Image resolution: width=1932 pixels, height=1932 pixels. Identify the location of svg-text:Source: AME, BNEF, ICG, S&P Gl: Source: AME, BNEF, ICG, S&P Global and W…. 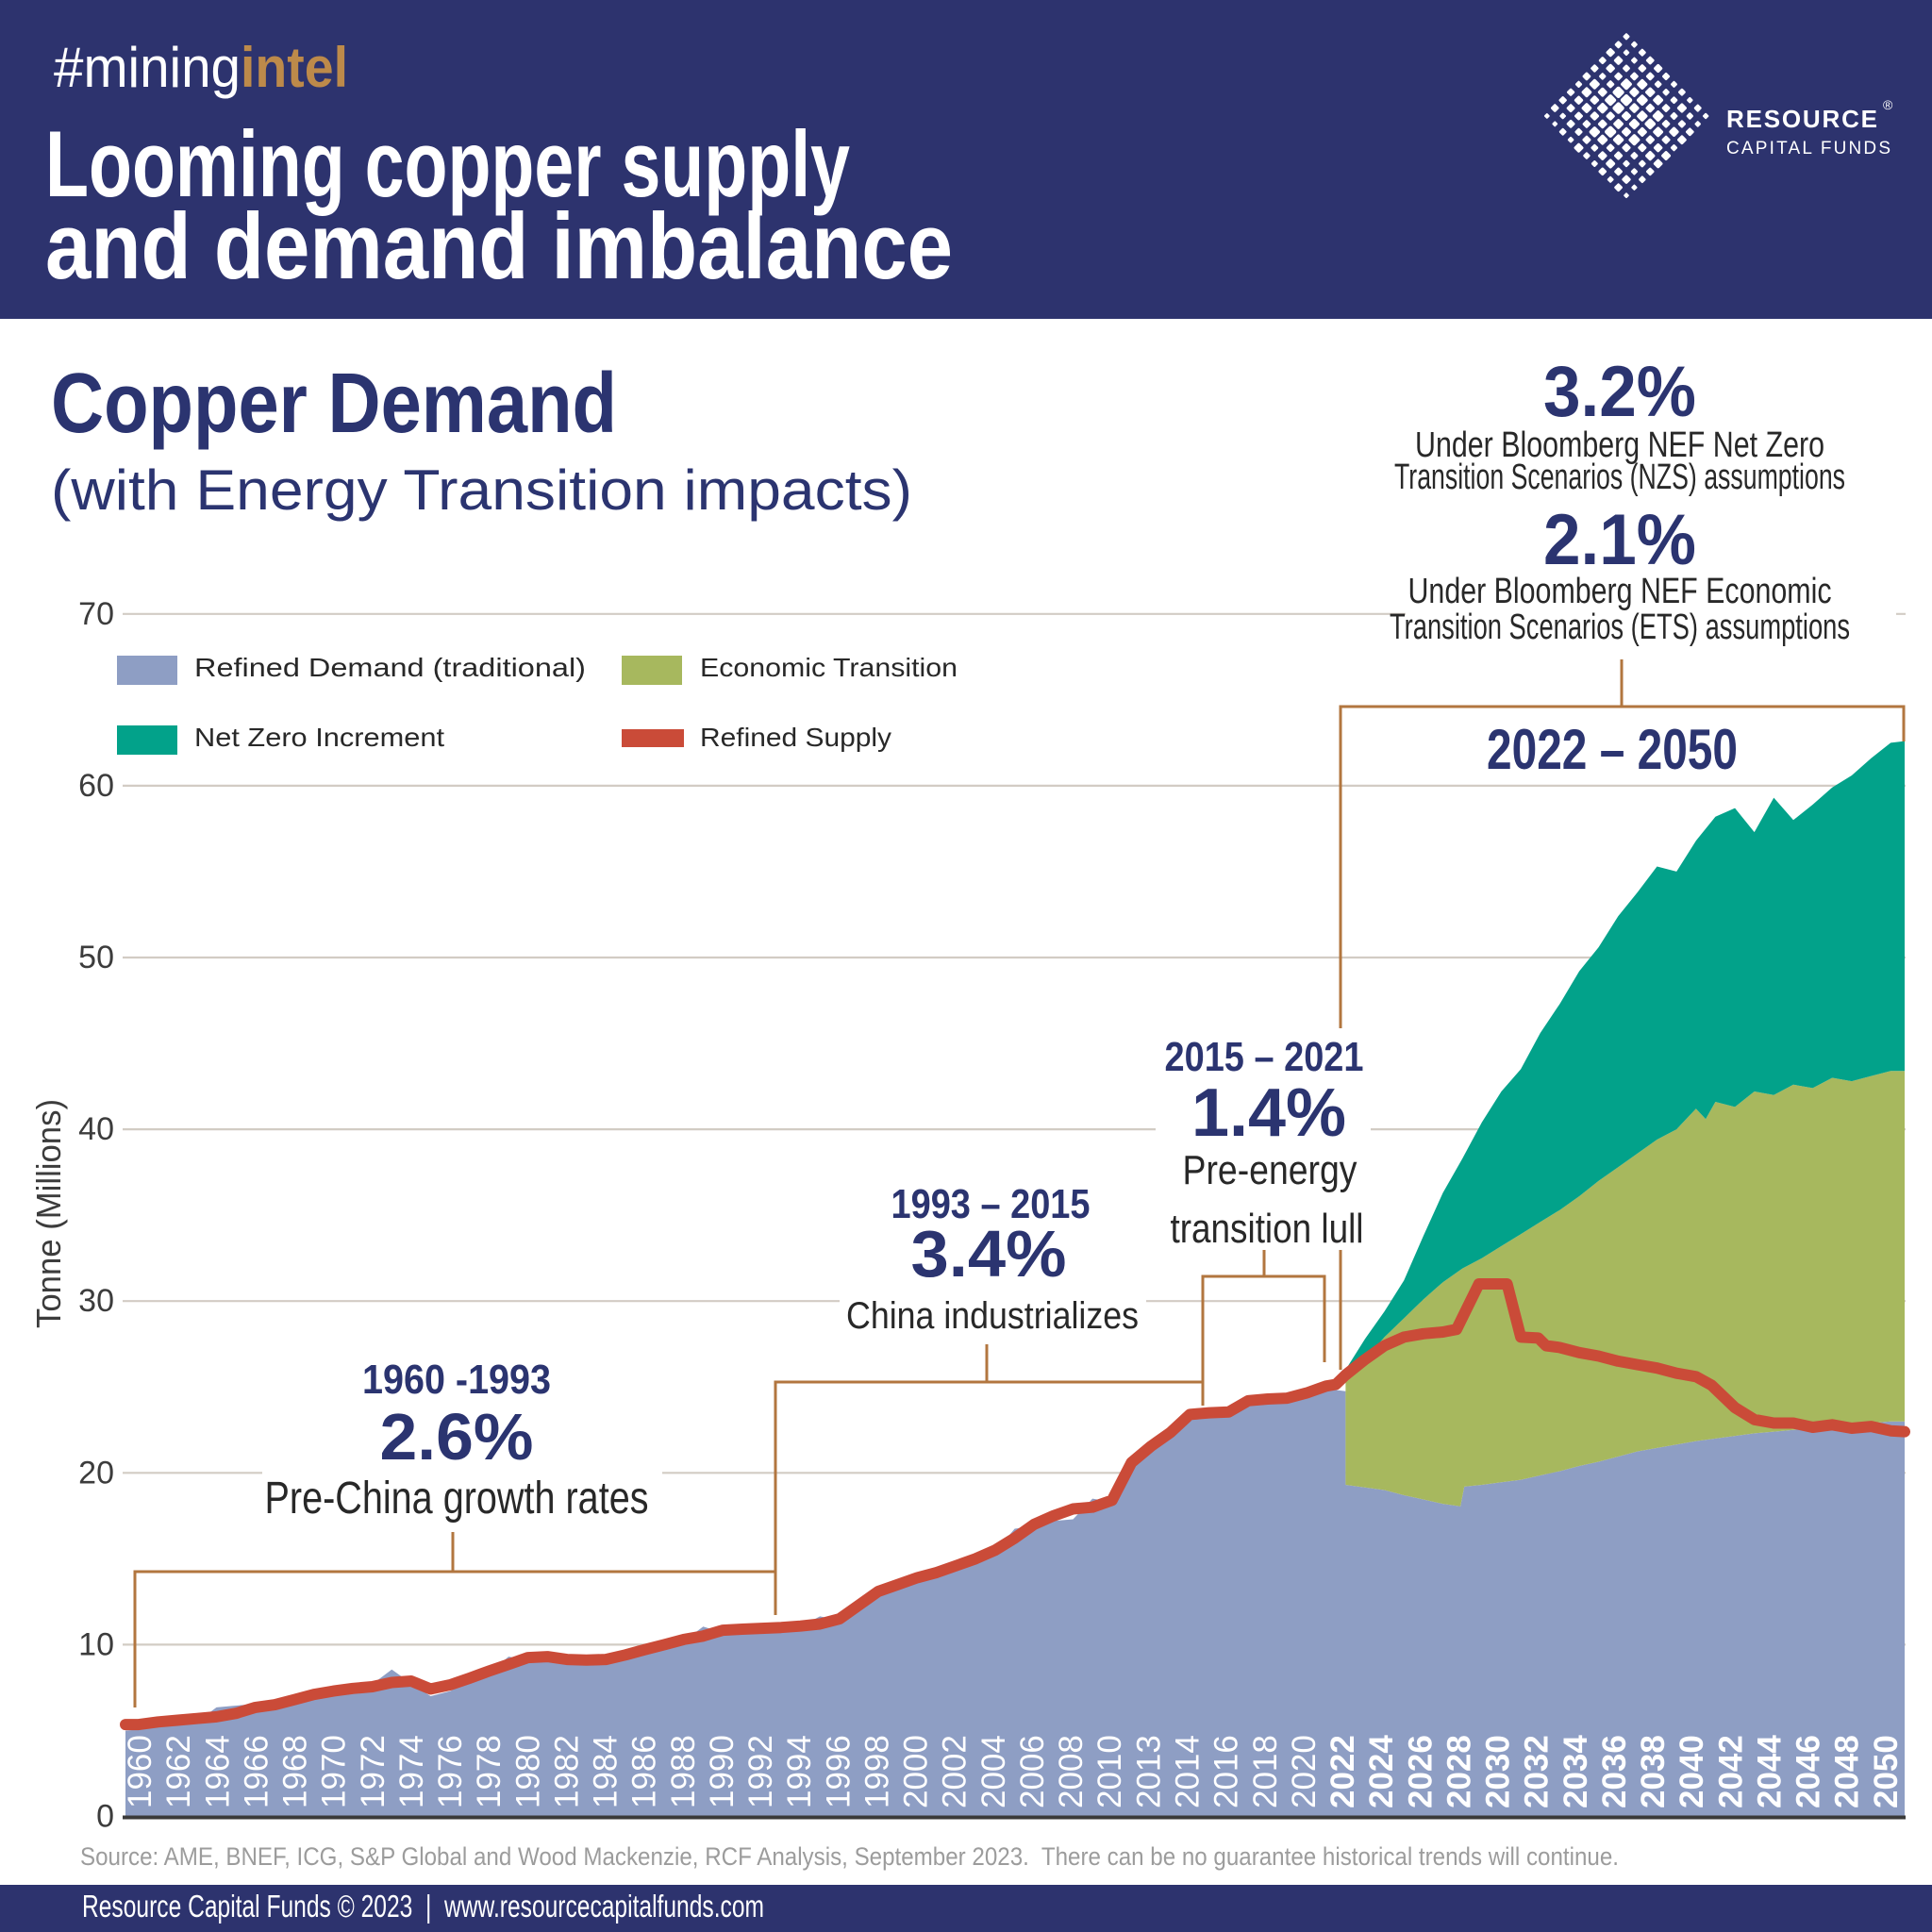
(850, 1856).